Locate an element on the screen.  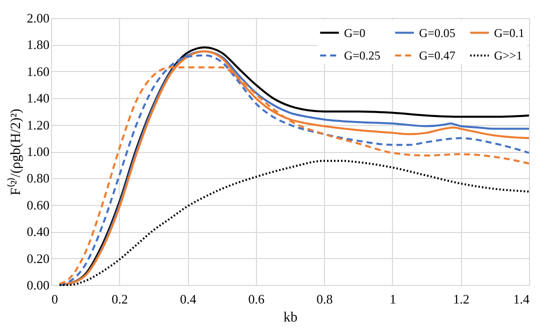
y-tick-label: 0.40 is located at coordinates (38, 232).